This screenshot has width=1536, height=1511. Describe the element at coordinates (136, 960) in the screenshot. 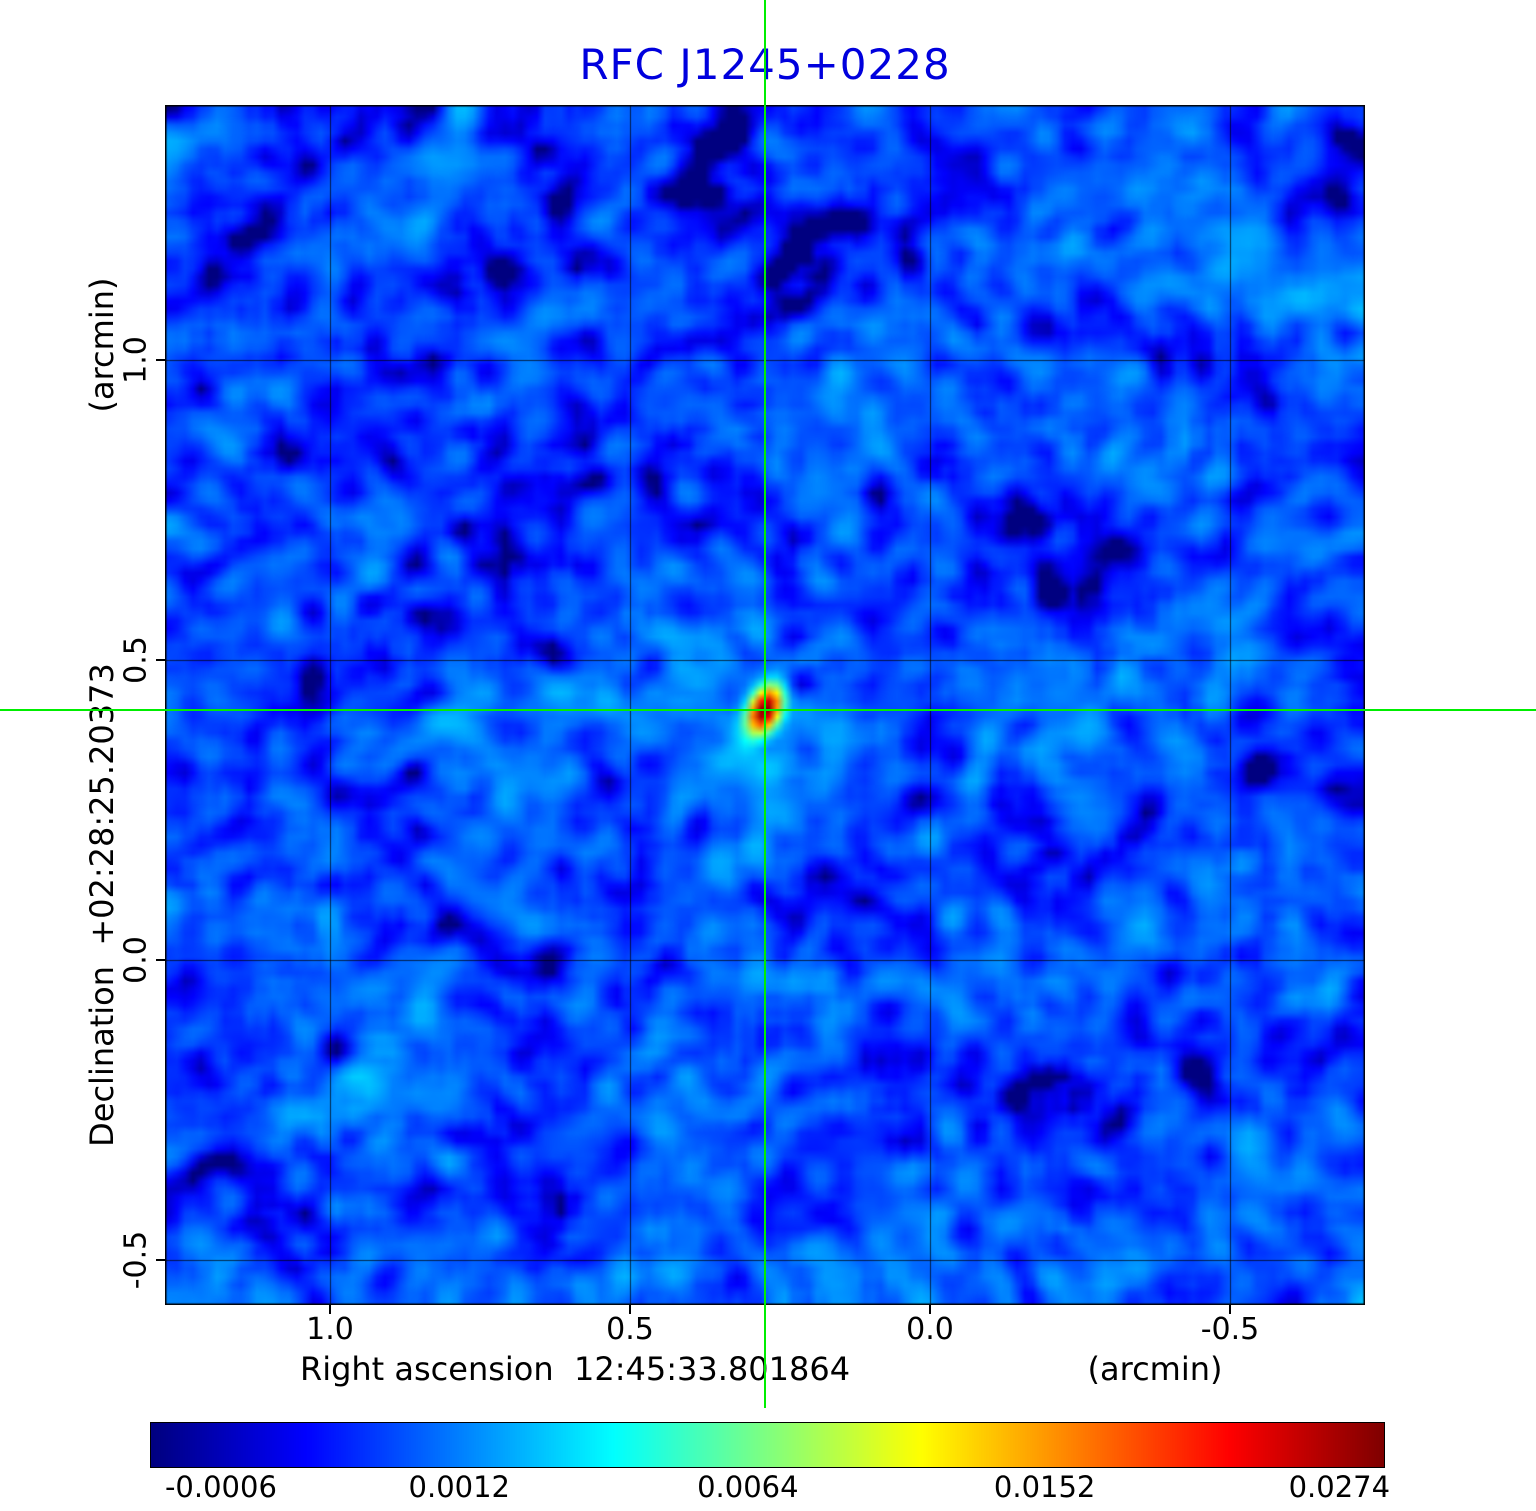

I see `y-tick-label: 0.0` at that location.